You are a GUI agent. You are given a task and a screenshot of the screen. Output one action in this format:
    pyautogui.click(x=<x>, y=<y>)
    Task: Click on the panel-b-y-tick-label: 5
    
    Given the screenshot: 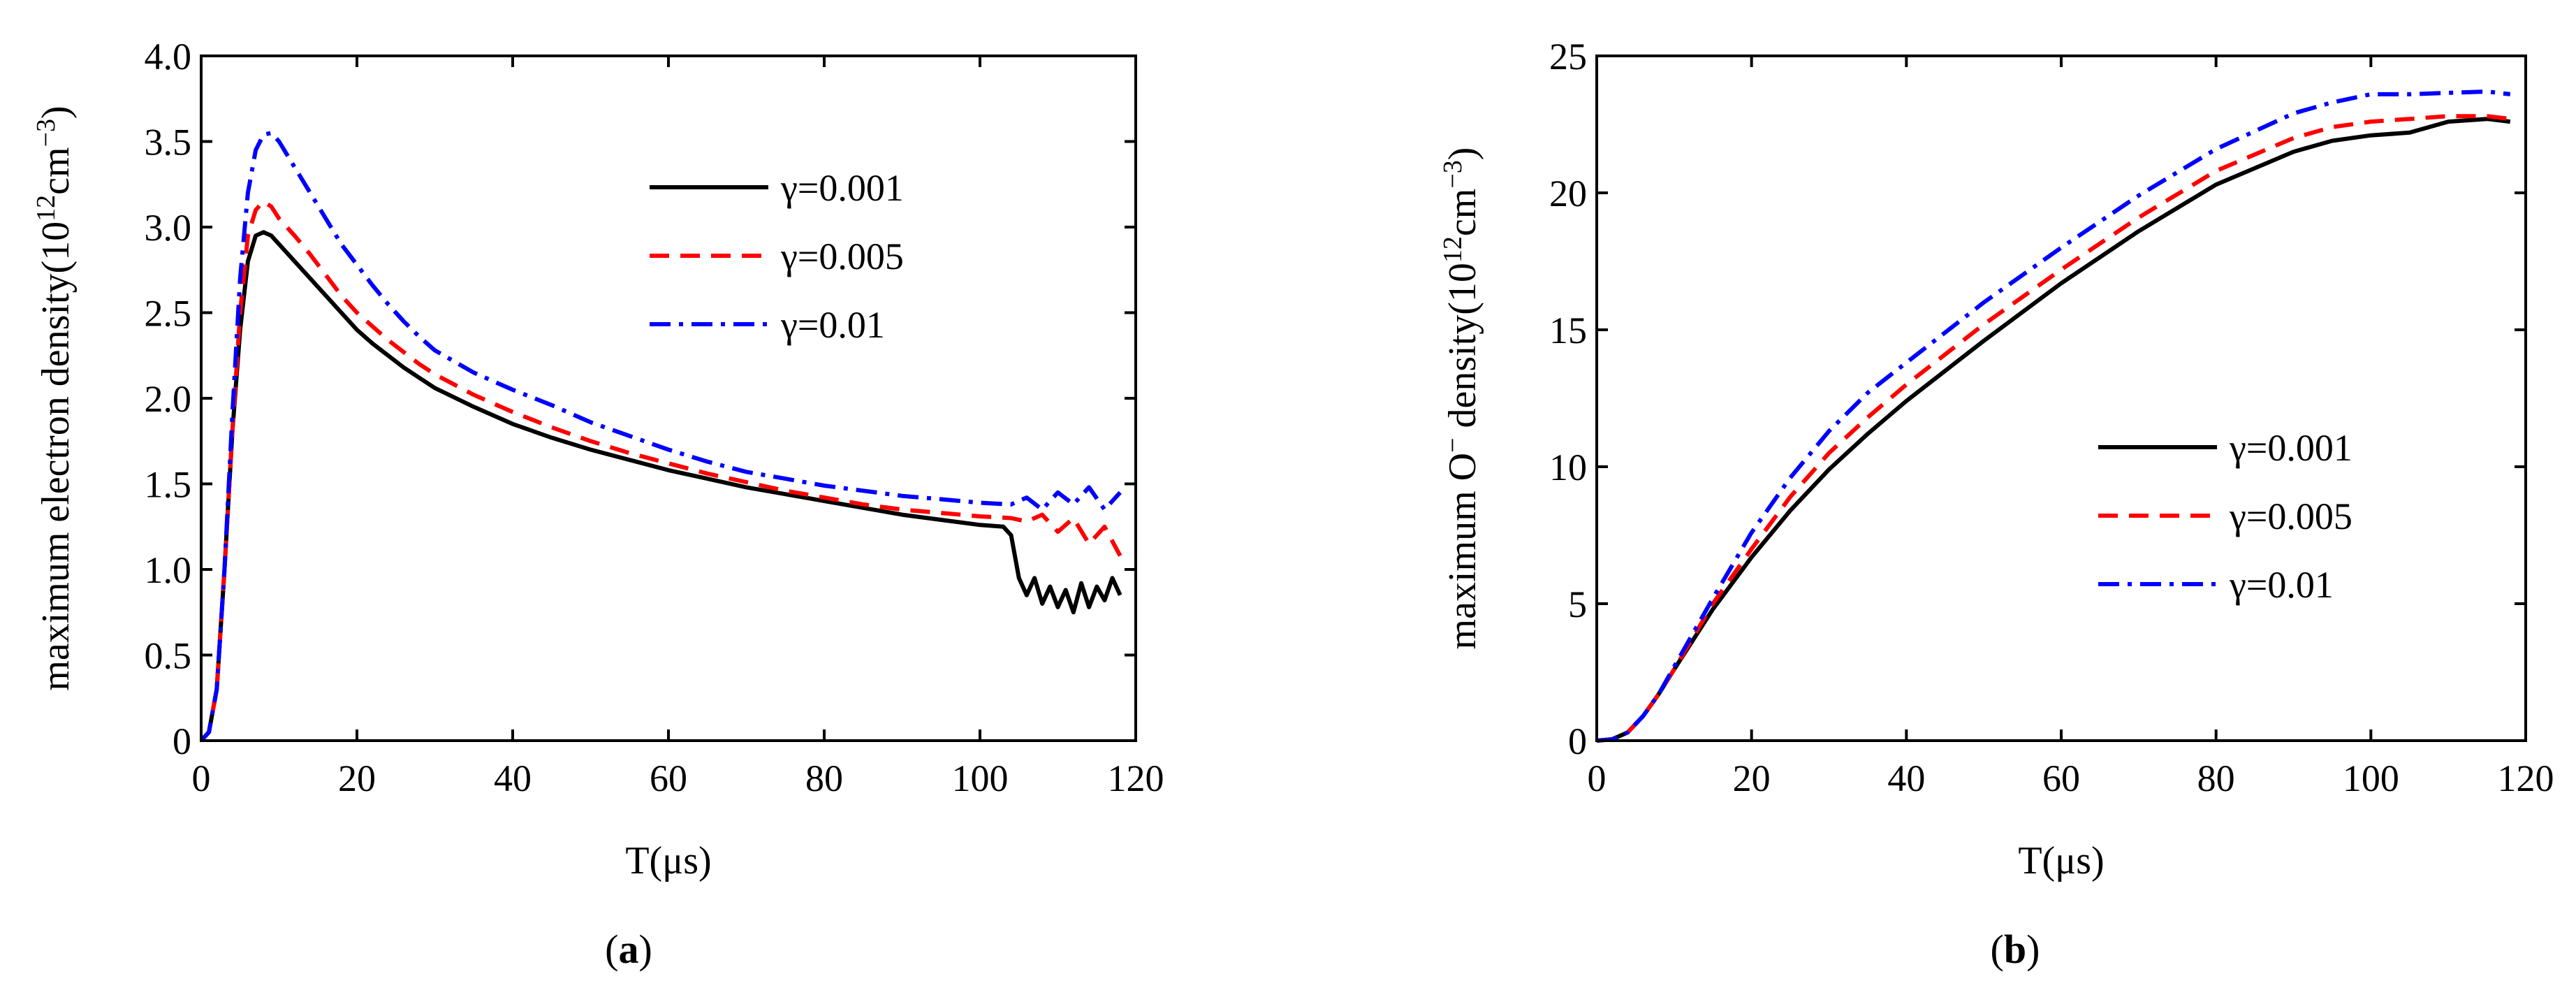 What is the action you would take?
    pyautogui.click(x=1577, y=604)
    